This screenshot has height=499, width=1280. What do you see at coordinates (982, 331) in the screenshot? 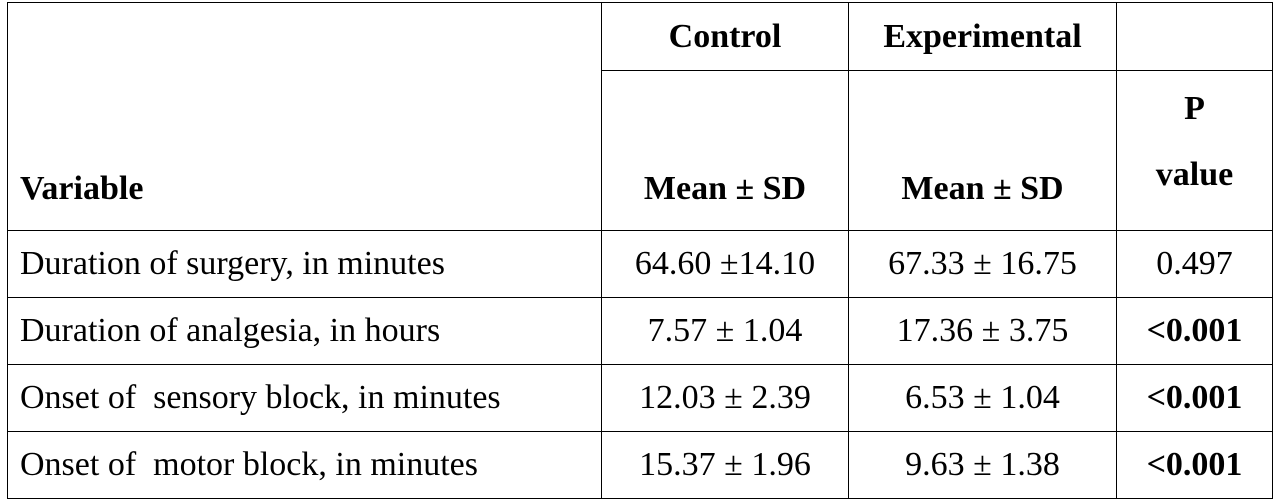
I see `table-cell: 17.36 ± 3.75` at bounding box center [982, 331].